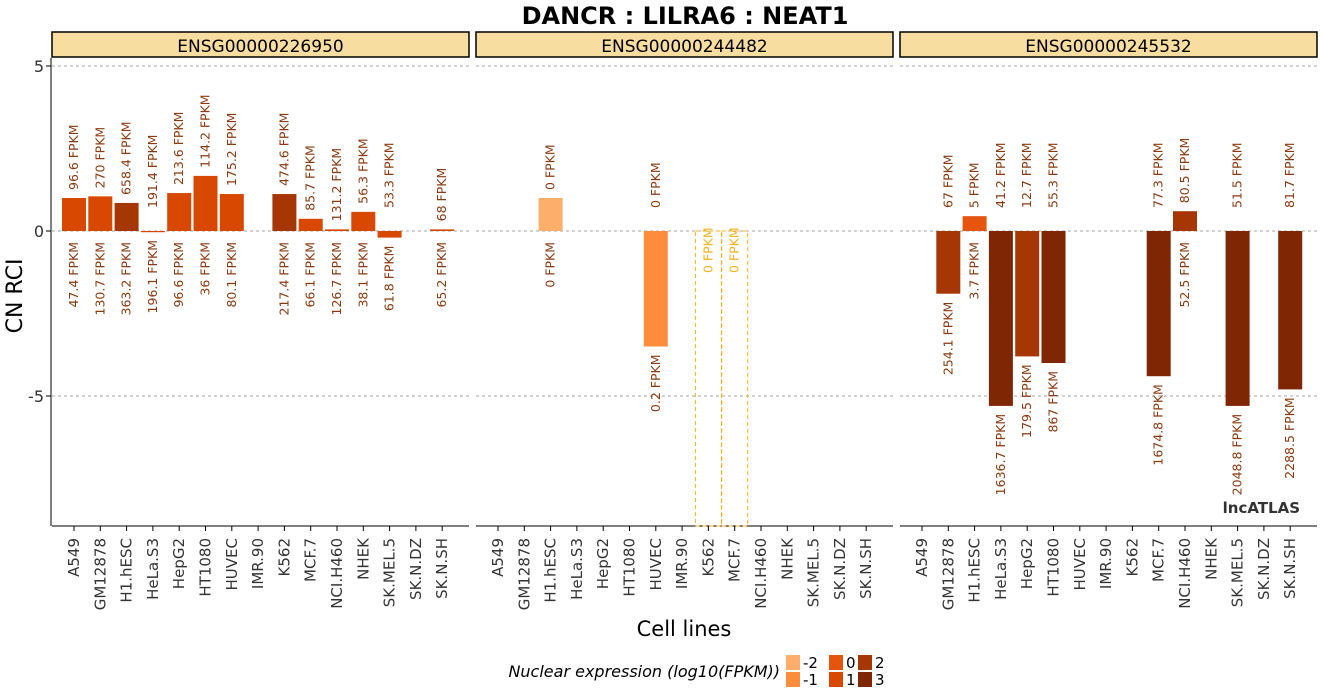 This screenshot has height=700, width=1323. What do you see at coordinates (1289, 175) in the screenshot?
I see `bar-top-label: 81.7 FPKM` at bounding box center [1289, 175].